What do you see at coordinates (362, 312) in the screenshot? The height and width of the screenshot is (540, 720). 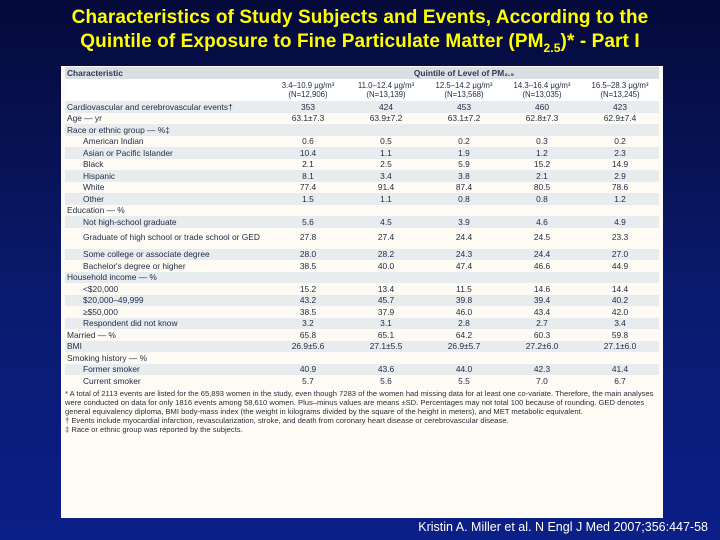 I see `table-row: ≥$50,000 38.5 37.9 46.0 43.4 42.0` at bounding box center [362, 312].